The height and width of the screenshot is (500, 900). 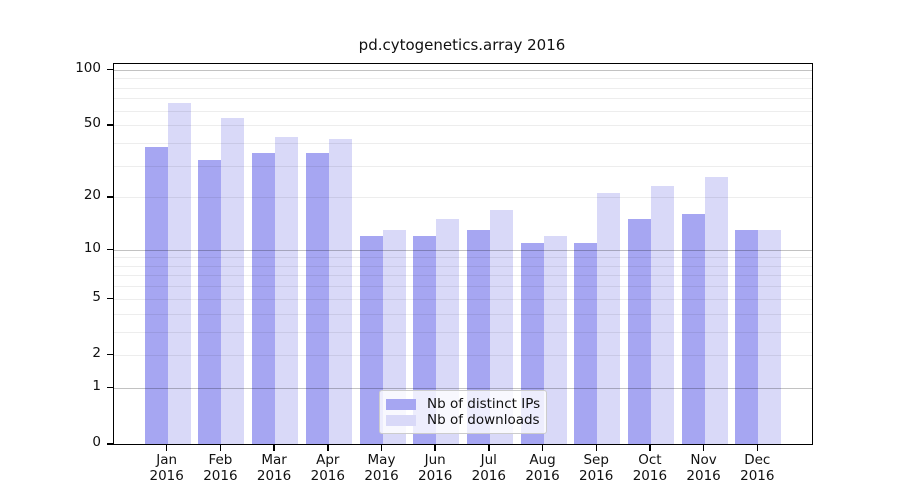 I want to click on y-tick-label: 1, so click(x=96, y=385).